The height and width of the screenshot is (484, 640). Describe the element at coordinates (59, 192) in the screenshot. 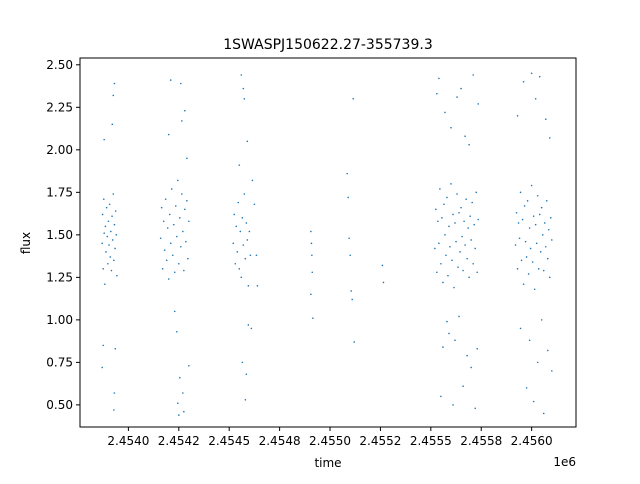

I see `y-tick-label: 1.75` at that location.